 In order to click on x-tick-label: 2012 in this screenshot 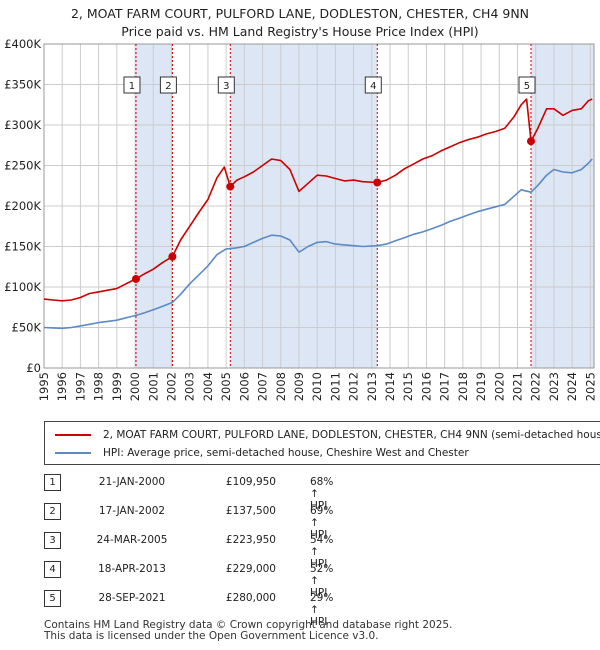, I will do `click(354, 386)`.